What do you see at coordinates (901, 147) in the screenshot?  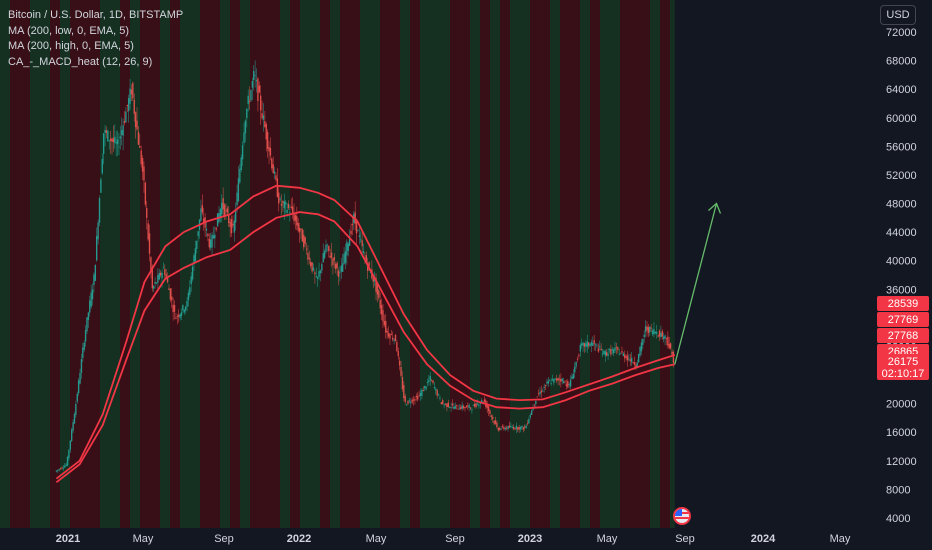 I see `price-tick-label: 56000` at bounding box center [901, 147].